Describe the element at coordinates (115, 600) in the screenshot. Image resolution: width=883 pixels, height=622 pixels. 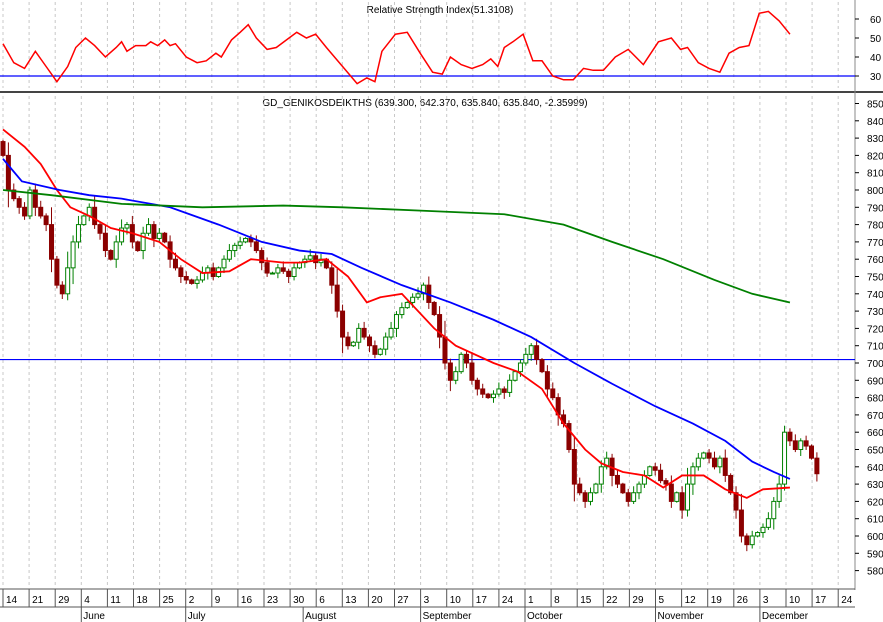
I see `x-day-label: 11` at that location.